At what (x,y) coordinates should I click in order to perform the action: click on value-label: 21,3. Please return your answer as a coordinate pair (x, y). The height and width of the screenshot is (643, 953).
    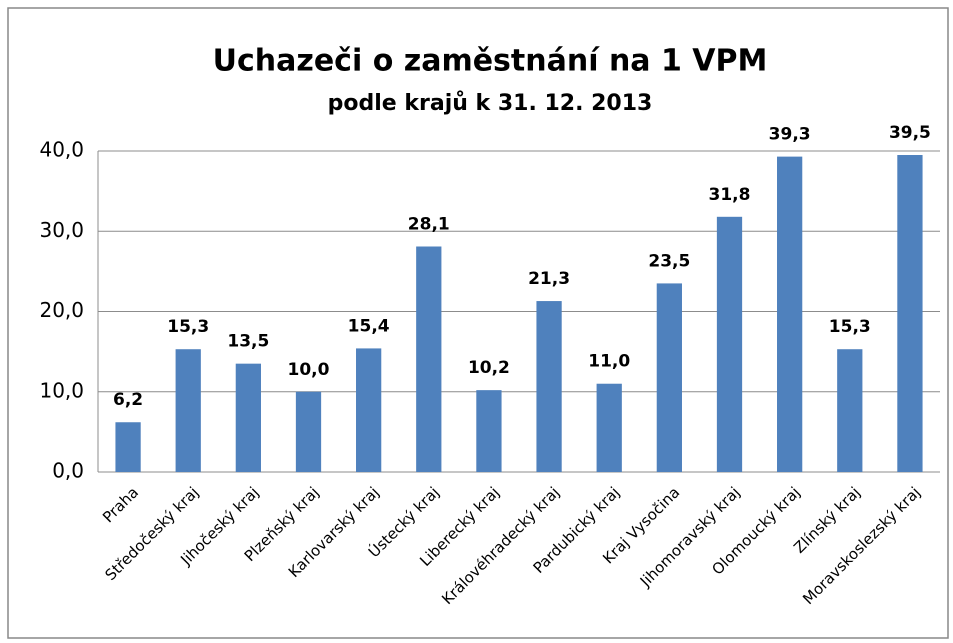
    Looking at the image, I should click on (549, 279).